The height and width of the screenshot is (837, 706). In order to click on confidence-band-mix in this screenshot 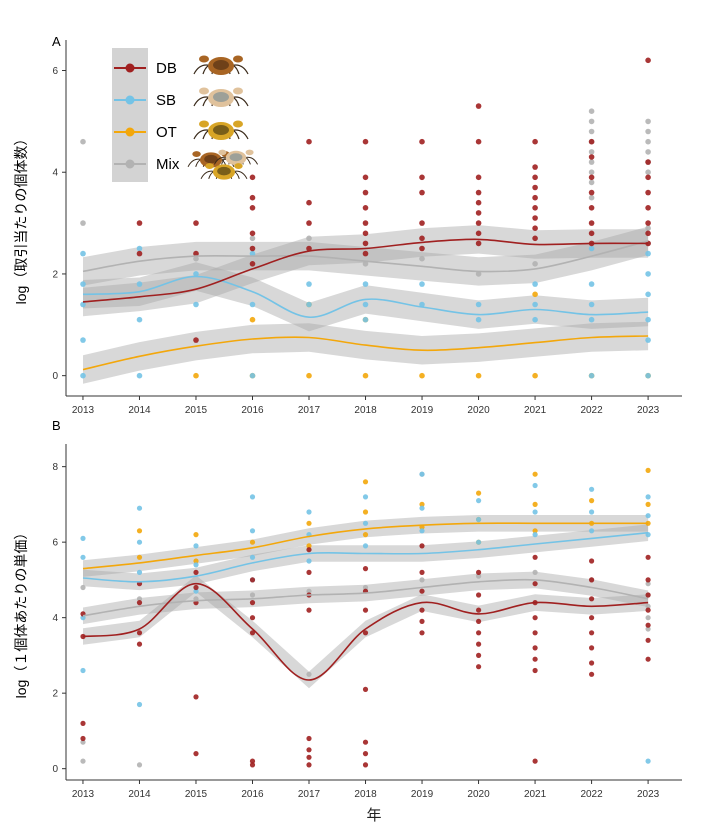, I will do `click(366, 598)`.